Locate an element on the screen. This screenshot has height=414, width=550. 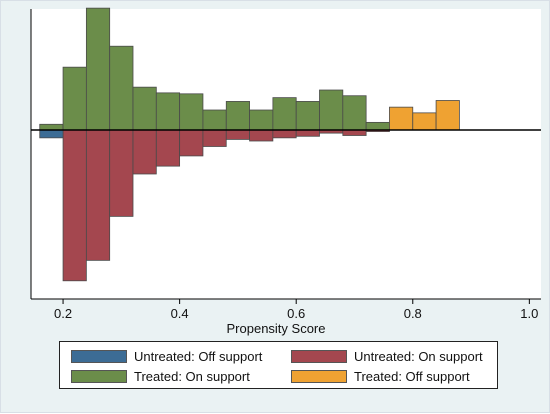
legend-swatch-untreated-on is located at coordinates (319, 356).